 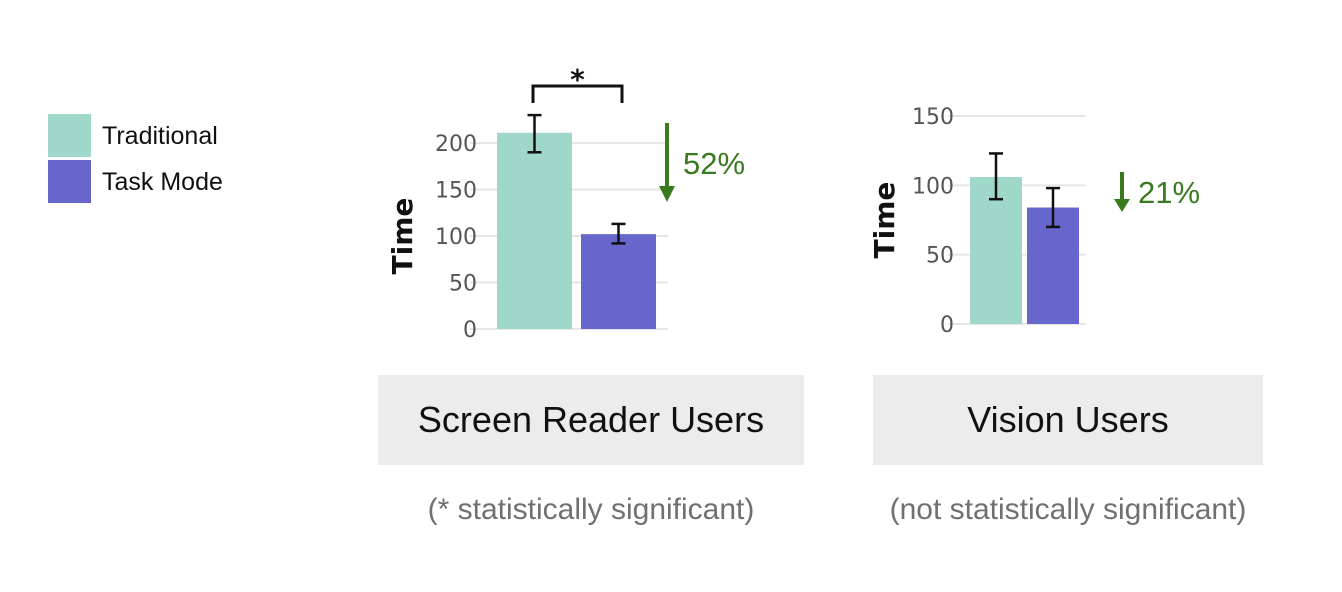 I want to click on chart-0: 0 50 100 150 200 Time * 52%, so click(x=565, y=203).